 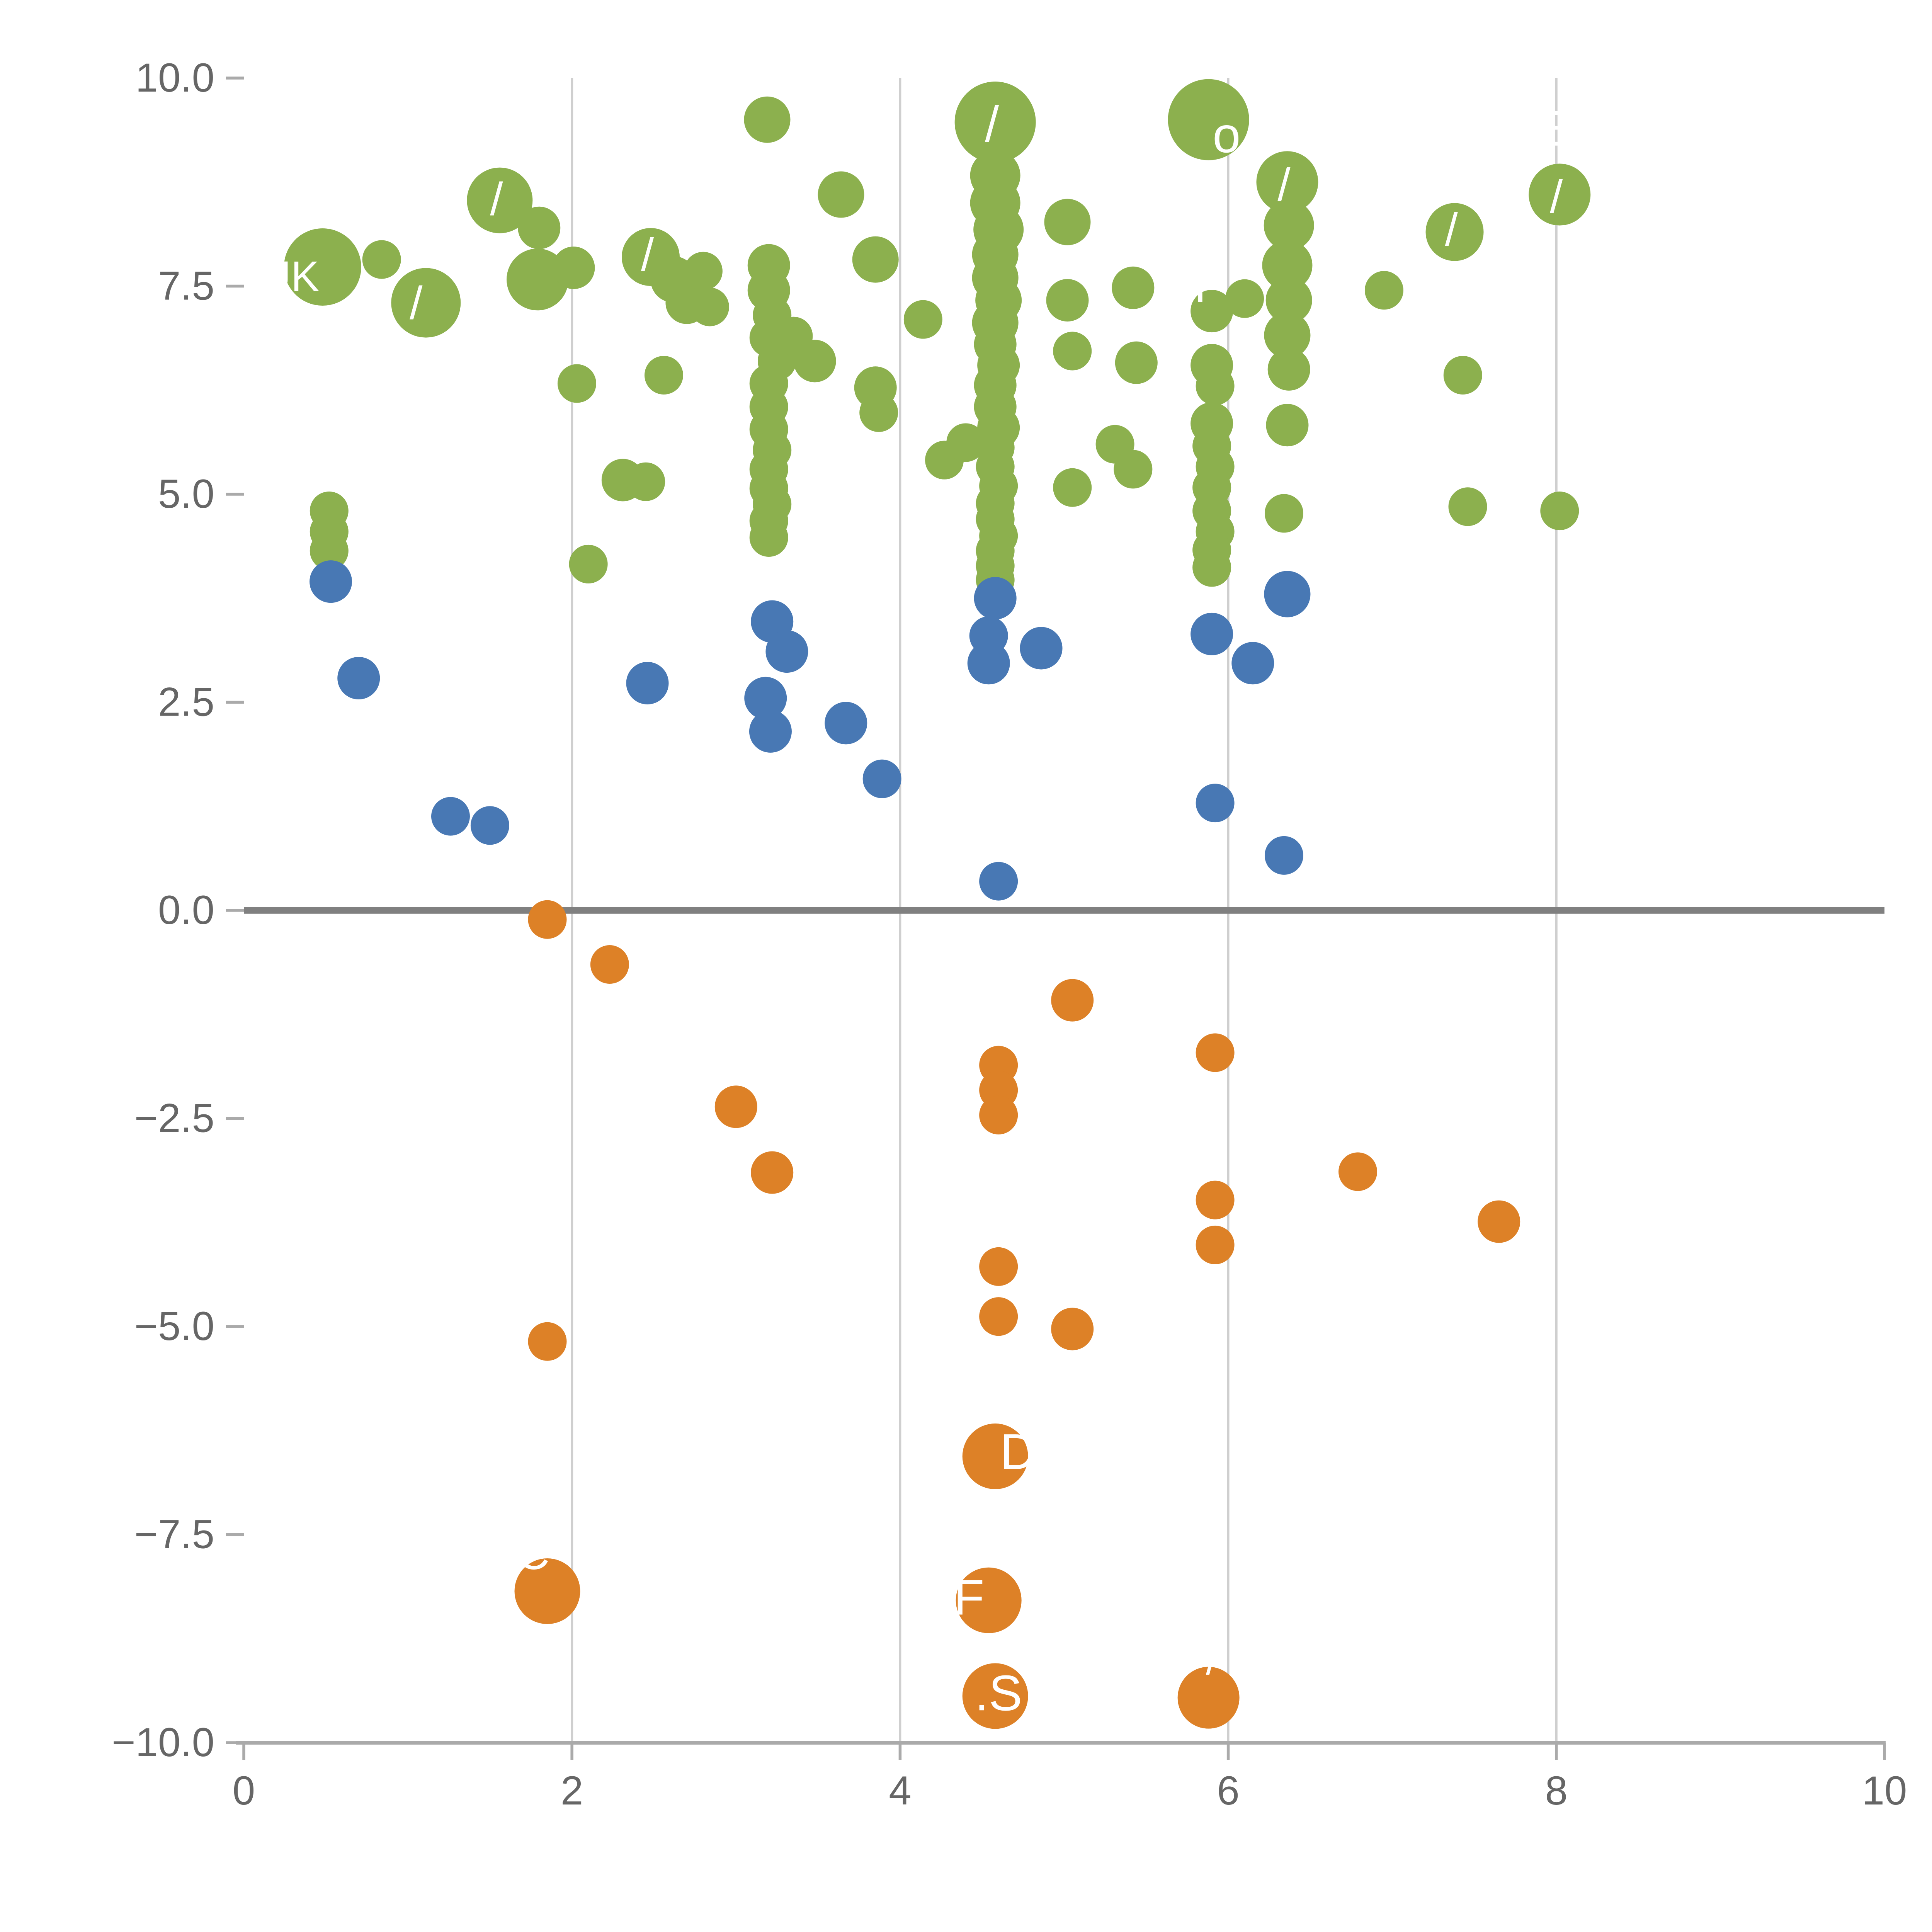 What do you see at coordinates (175, 78) in the screenshot?
I see `y-tick-label-10: 10.0` at bounding box center [175, 78].